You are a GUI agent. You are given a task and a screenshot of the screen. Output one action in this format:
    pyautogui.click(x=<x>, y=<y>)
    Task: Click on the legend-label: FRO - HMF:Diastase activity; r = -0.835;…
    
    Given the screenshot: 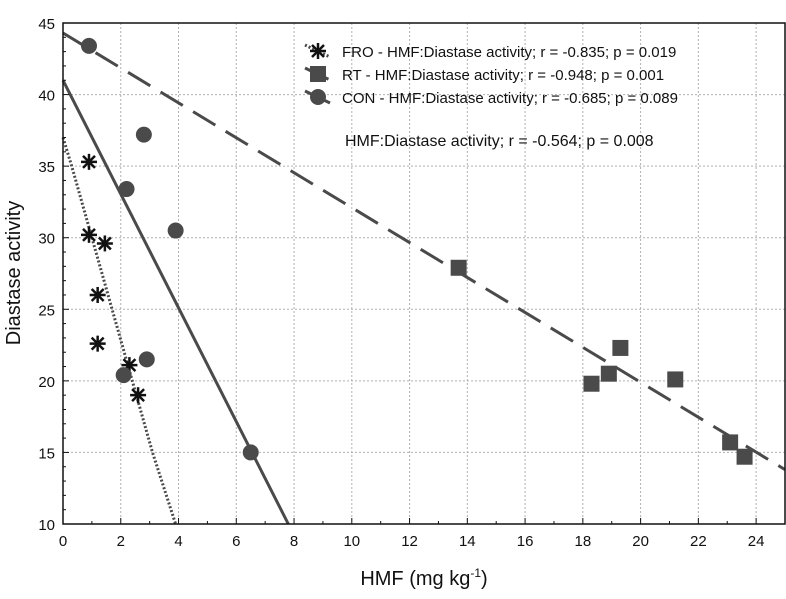 What is the action you would take?
    pyautogui.click(x=509, y=52)
    